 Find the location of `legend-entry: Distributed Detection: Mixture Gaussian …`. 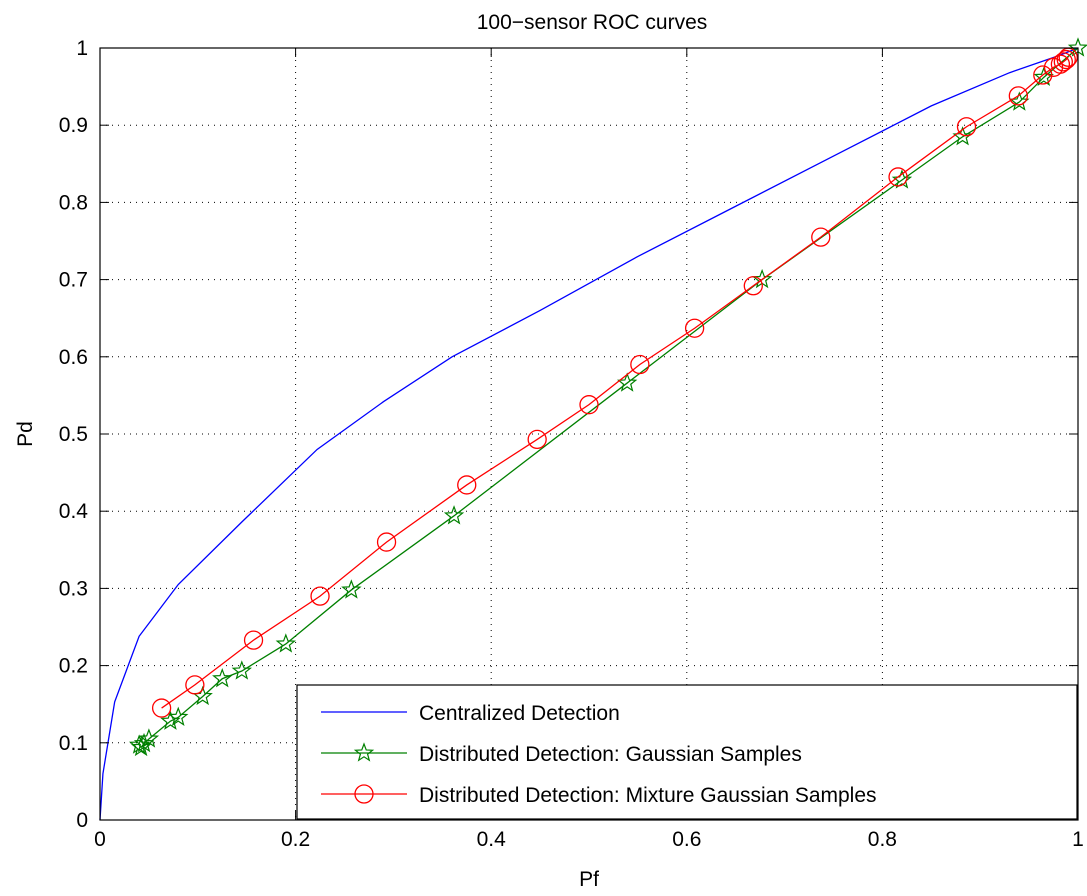

legend-entry: Distributed Detection: Mixture Gaussian … is located at coordinates (599, 795).